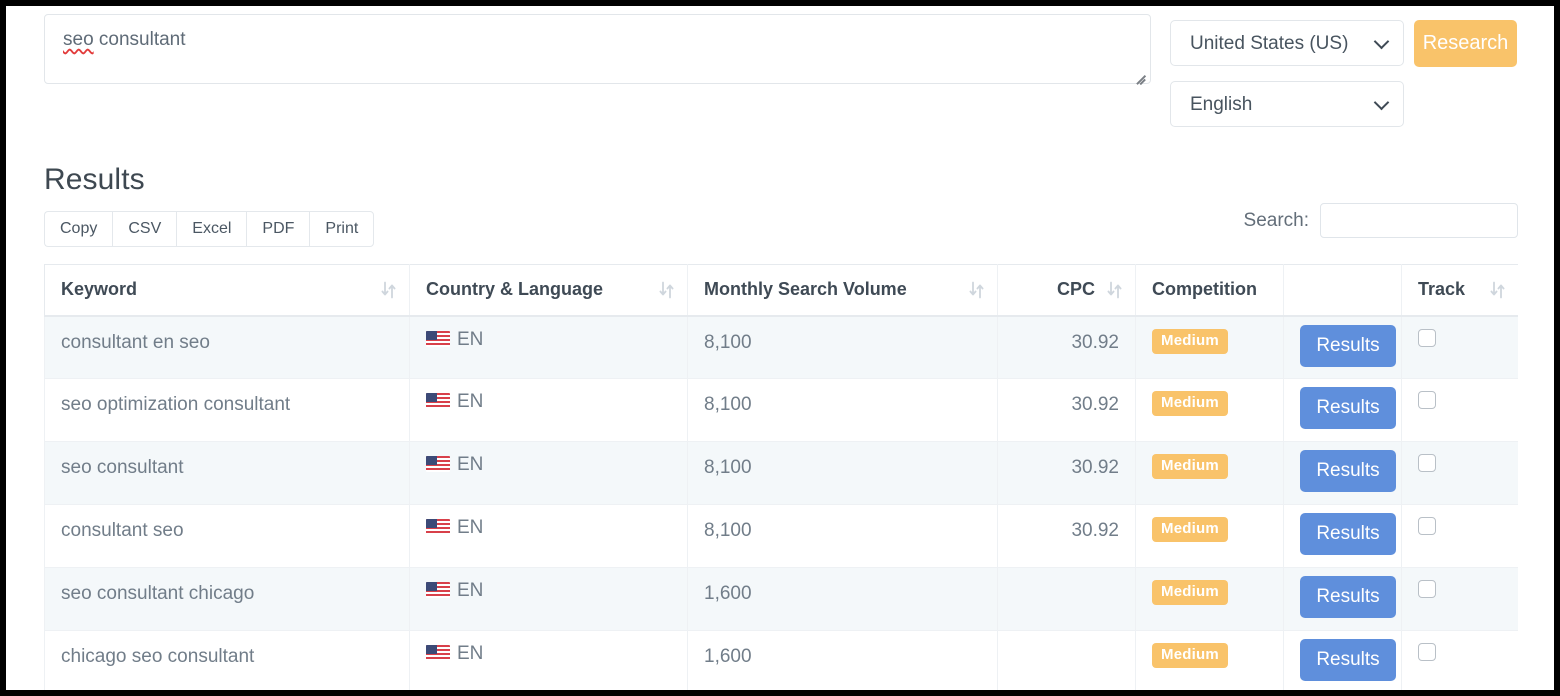  What do you see at coordinates (227, 599) in the screenshot?
I see `cell-keyword: seo consultant chicago` at bounding box center [227, 599].